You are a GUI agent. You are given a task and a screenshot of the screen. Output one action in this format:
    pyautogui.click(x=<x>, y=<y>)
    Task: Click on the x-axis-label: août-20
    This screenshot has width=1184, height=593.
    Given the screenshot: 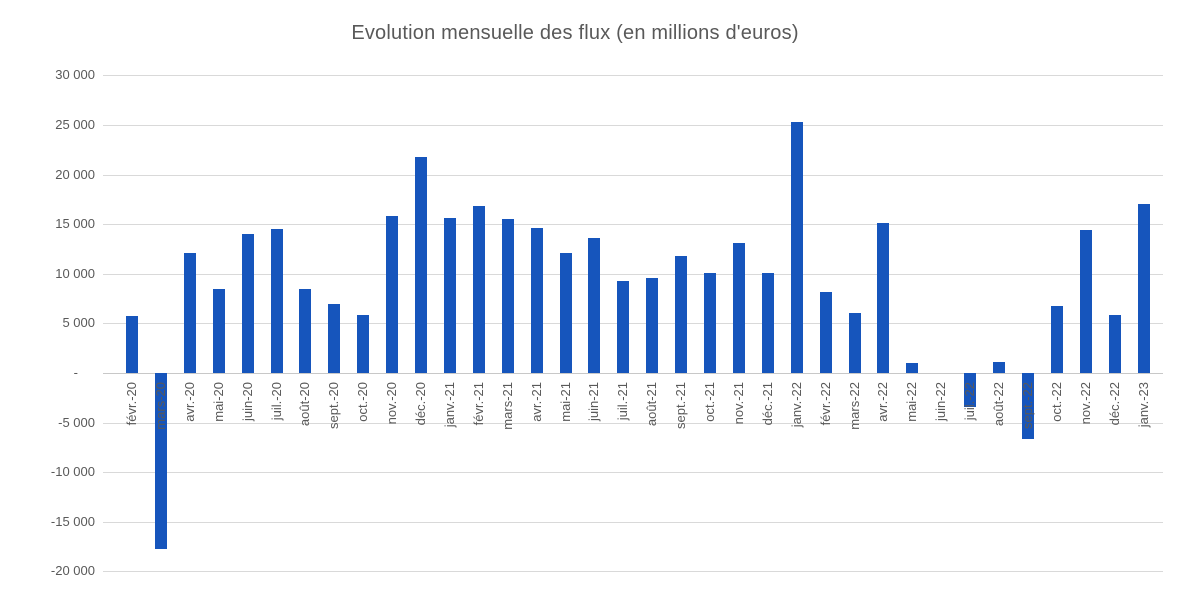 What is the action you would take?
    pyautogui.click(x=305, y=404)
    